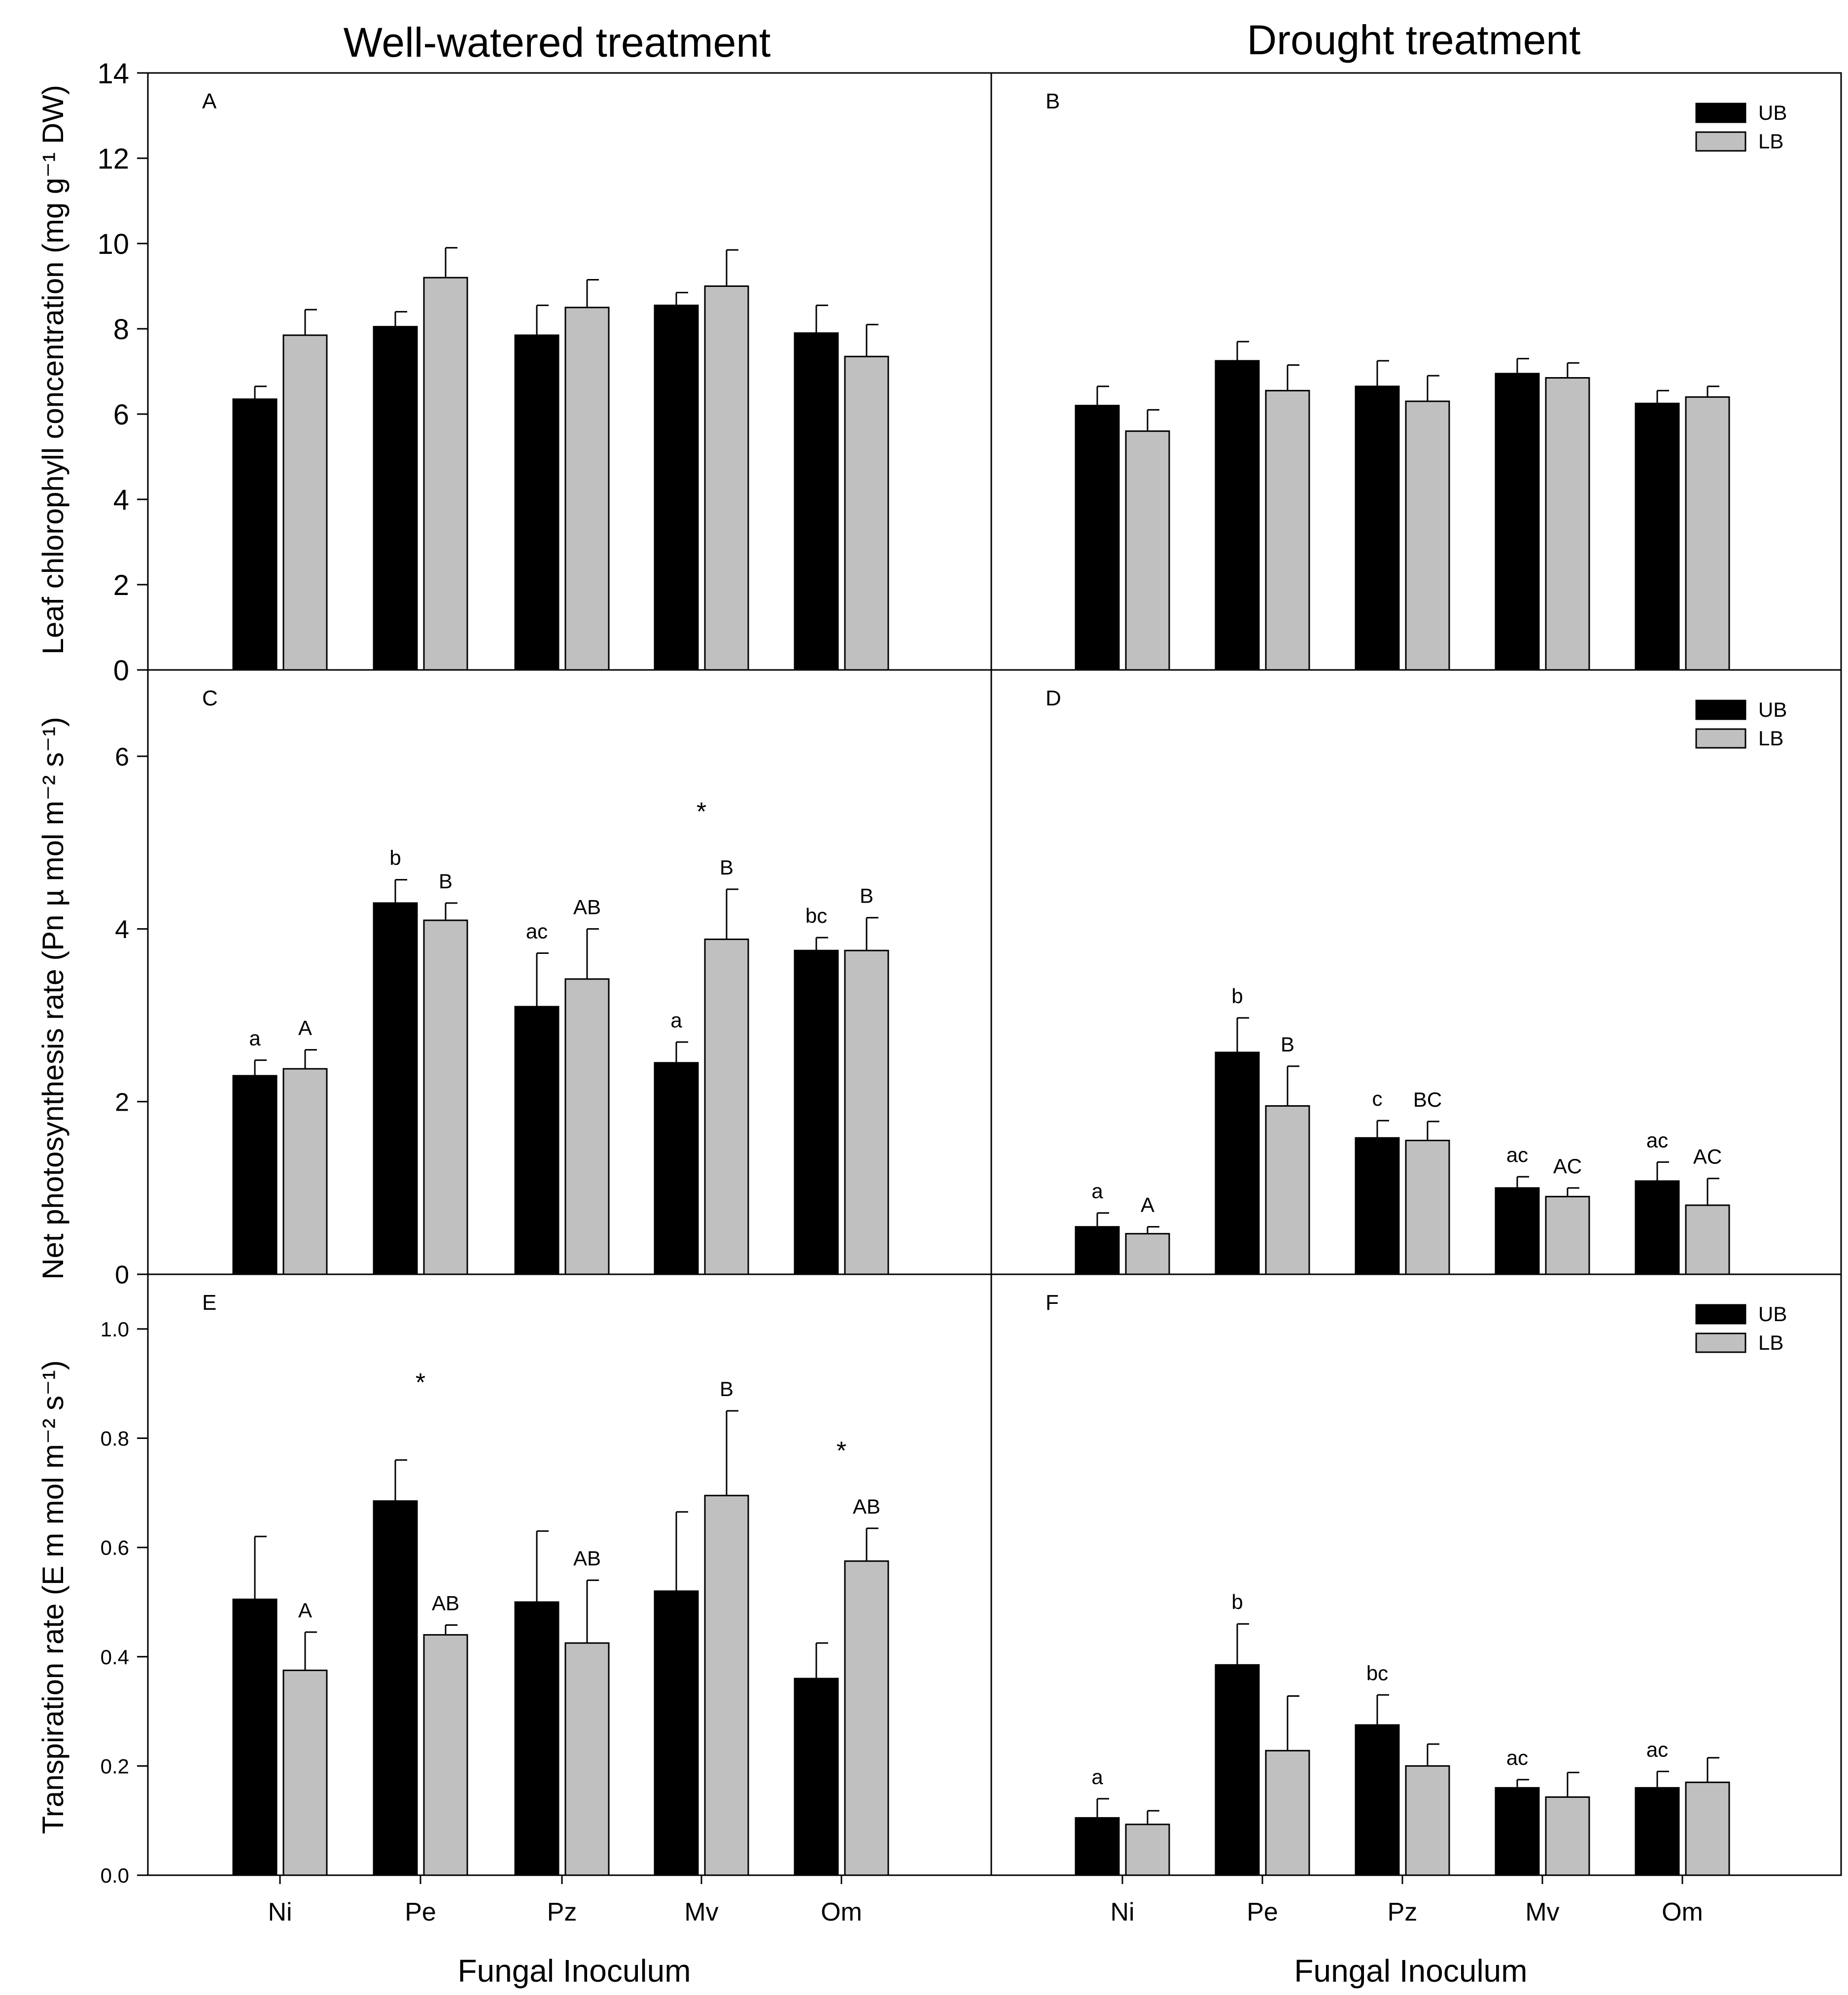 The image size is (1848, 1995). What do you see at coordinates (255, 1038) in the screenshot?
I see `significance-label: a` at bounding box center [255, 1038].